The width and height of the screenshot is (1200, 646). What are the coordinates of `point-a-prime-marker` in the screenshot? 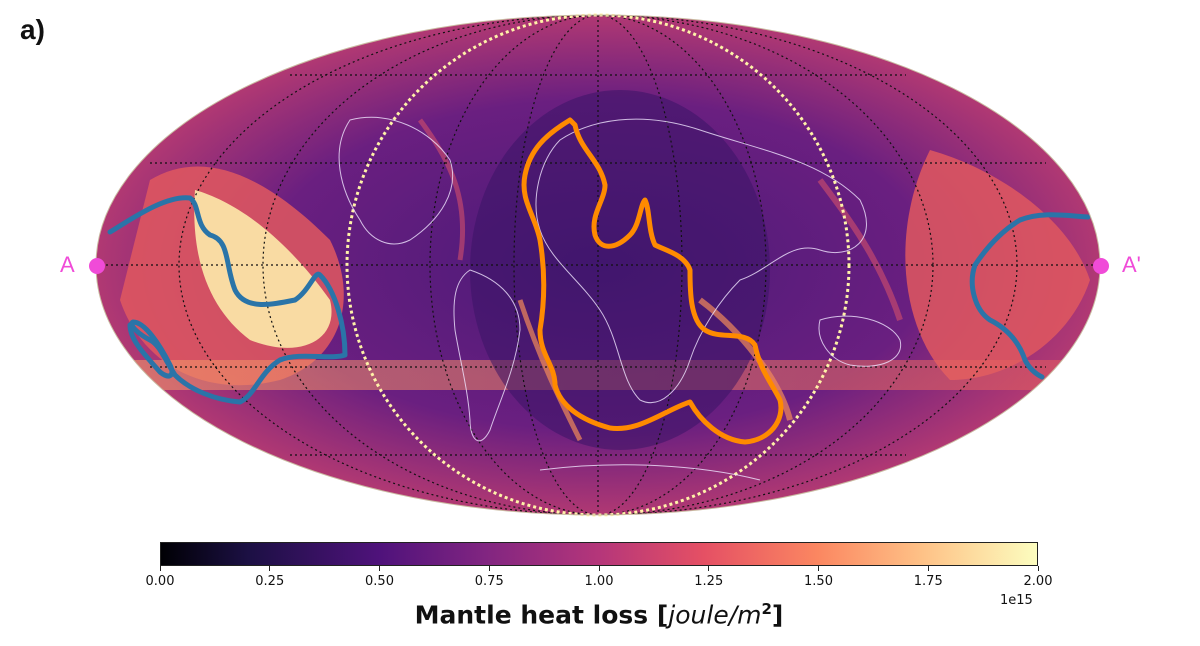 It's located at (1101, 266).